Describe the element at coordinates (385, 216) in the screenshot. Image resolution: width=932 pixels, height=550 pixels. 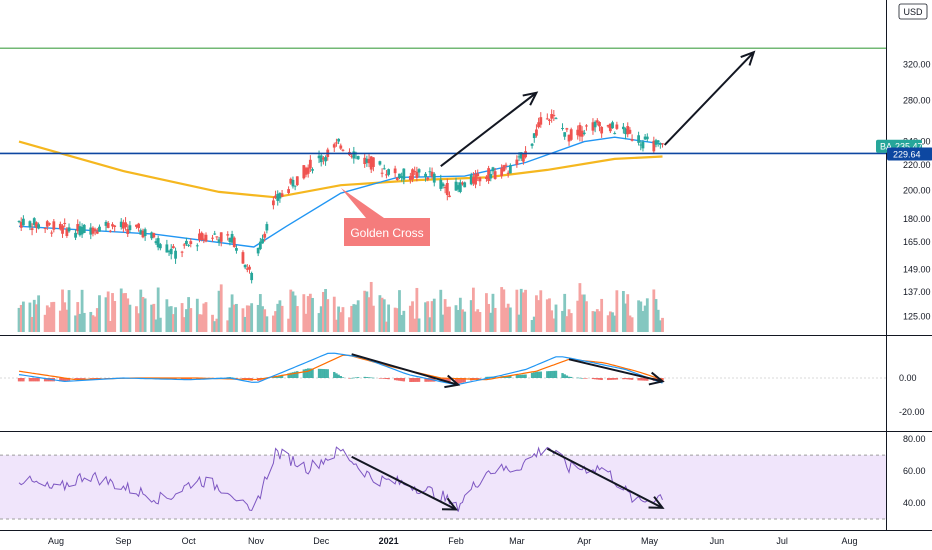
I see `golden-cross-callout: Golden Cross` at that location.